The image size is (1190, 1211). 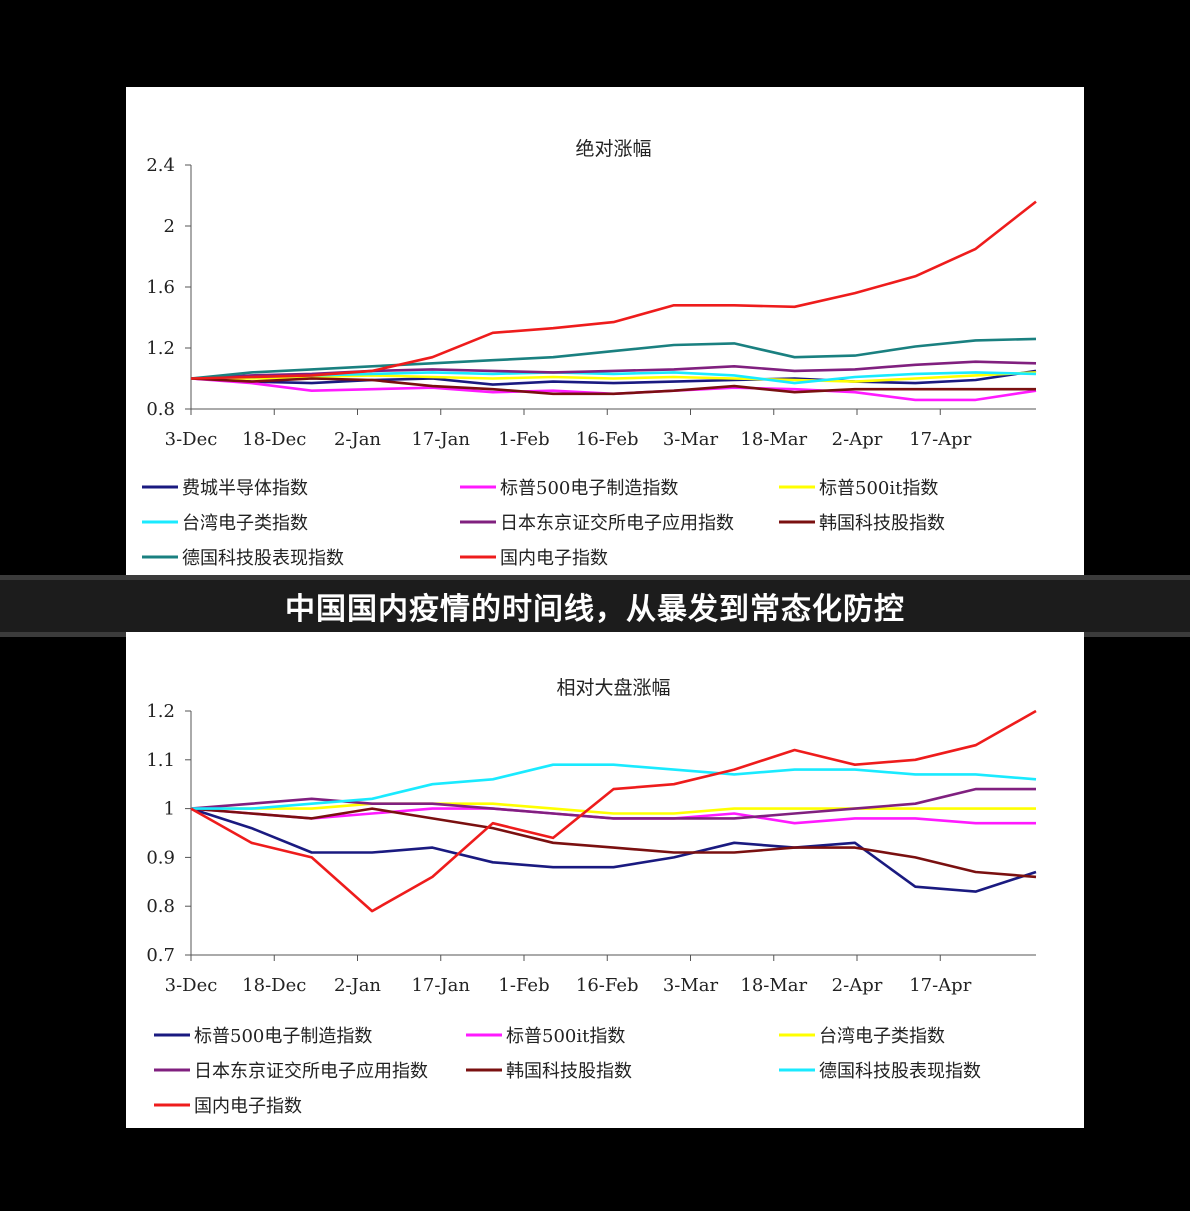 I want to click on banner-title: 中国国内疫情的时间线，从暴发到常态化防控, so click(x=595, y=609).